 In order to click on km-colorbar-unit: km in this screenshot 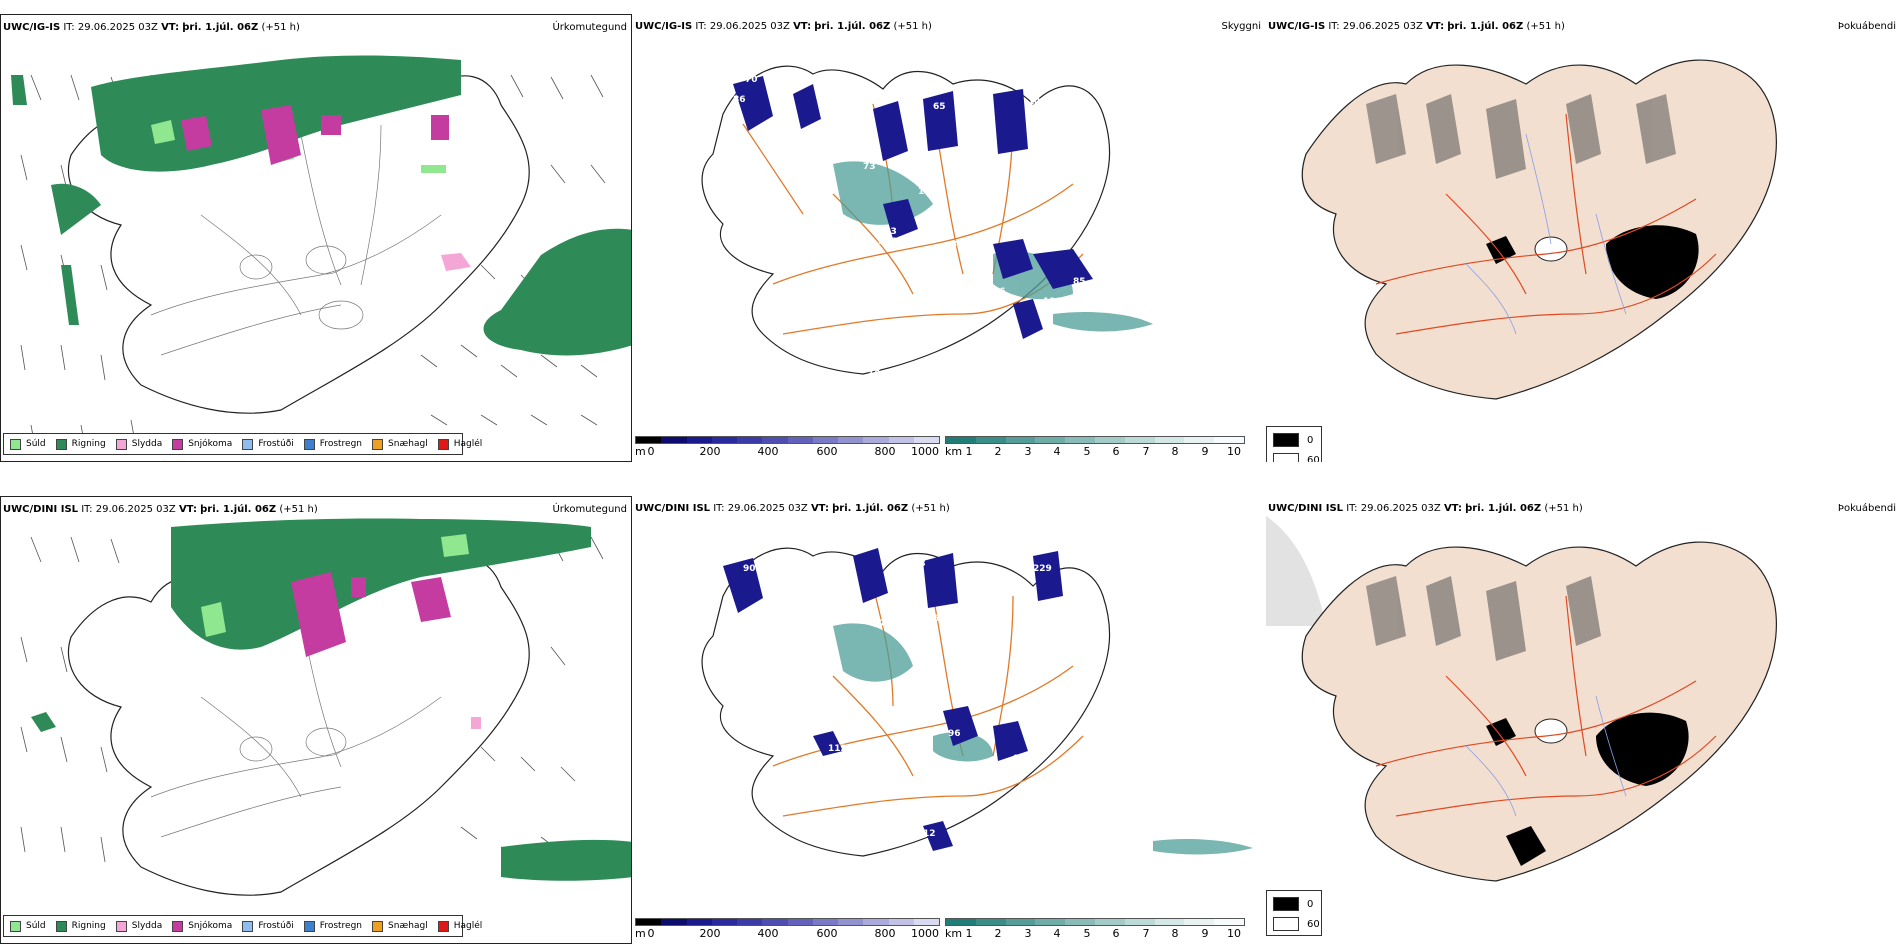, I will do `click(954, 451)`.